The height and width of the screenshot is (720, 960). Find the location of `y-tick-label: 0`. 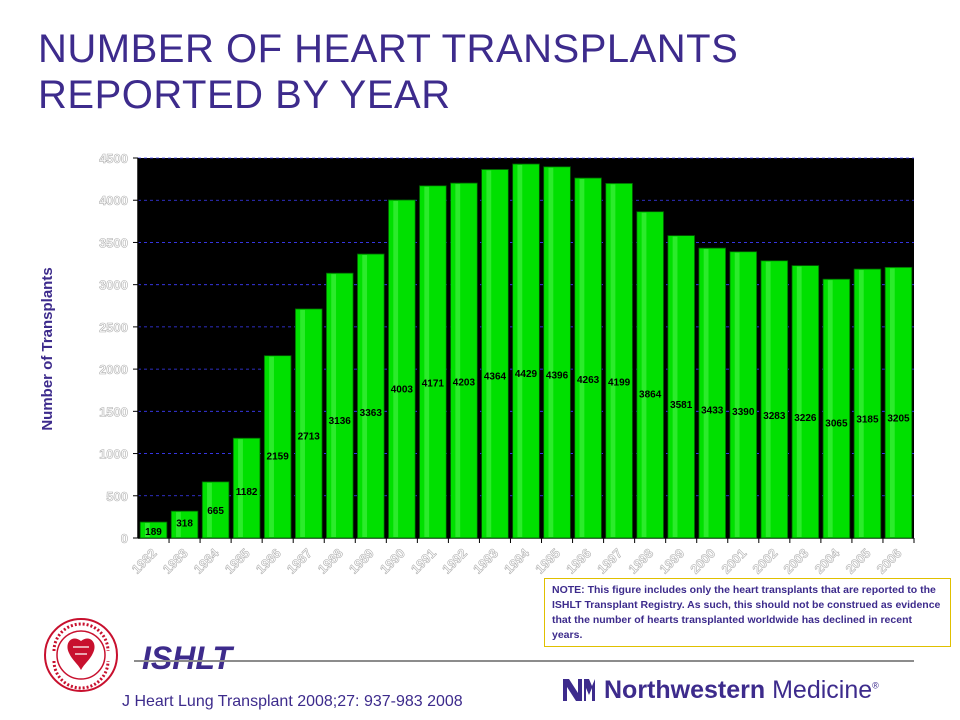

y-tick-label: 0 is located at coordinates (124, 538).